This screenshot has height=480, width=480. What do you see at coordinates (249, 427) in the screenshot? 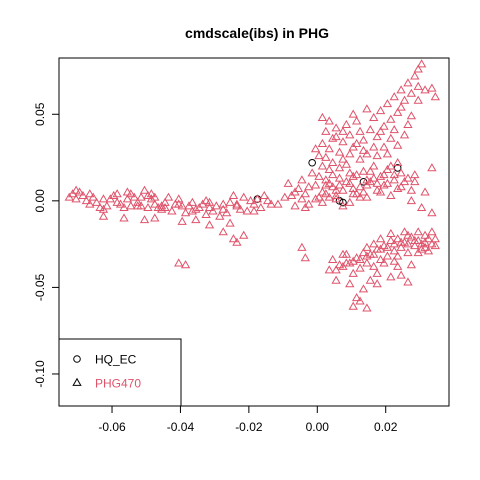
I see `x-tick-label: -0.02` at bounding box center [249, 427].